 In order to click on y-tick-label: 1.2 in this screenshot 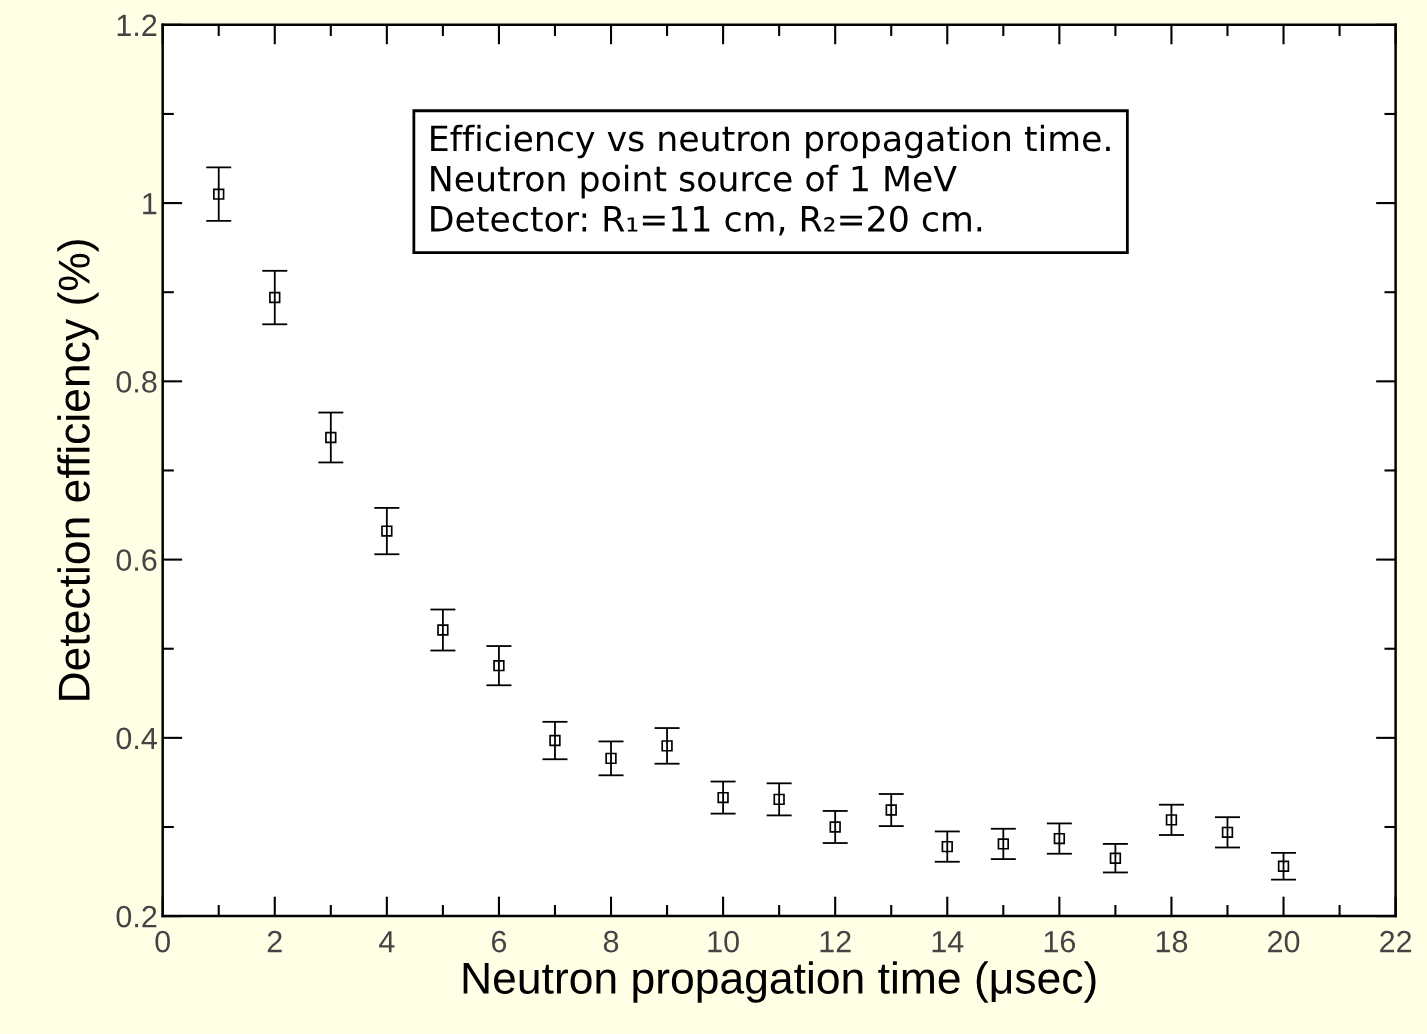, I will do `click(137, 25)`.